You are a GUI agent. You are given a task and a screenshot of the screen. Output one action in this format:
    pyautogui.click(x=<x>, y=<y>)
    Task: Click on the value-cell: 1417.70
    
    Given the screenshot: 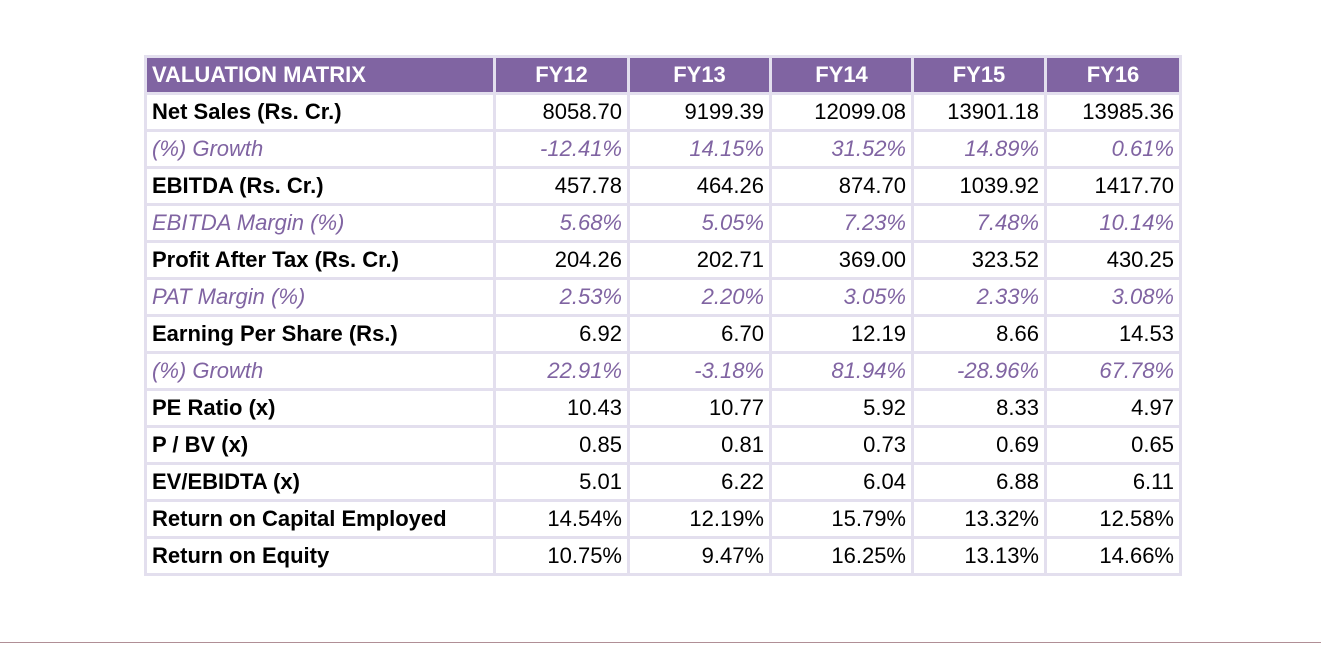 What is the action you would take?
    pyautogui.click(x=1113, y=186)
    